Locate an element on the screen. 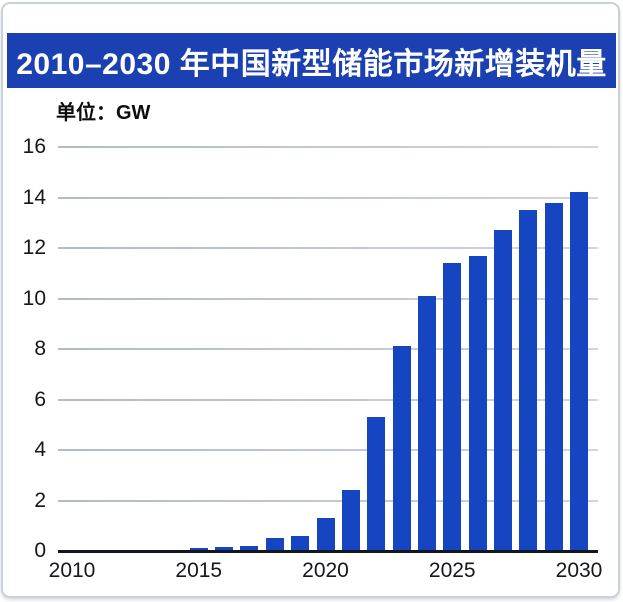 This screenshot has height=602, width=623. y-tick-label: 8 is located at coordinates (40, 348).